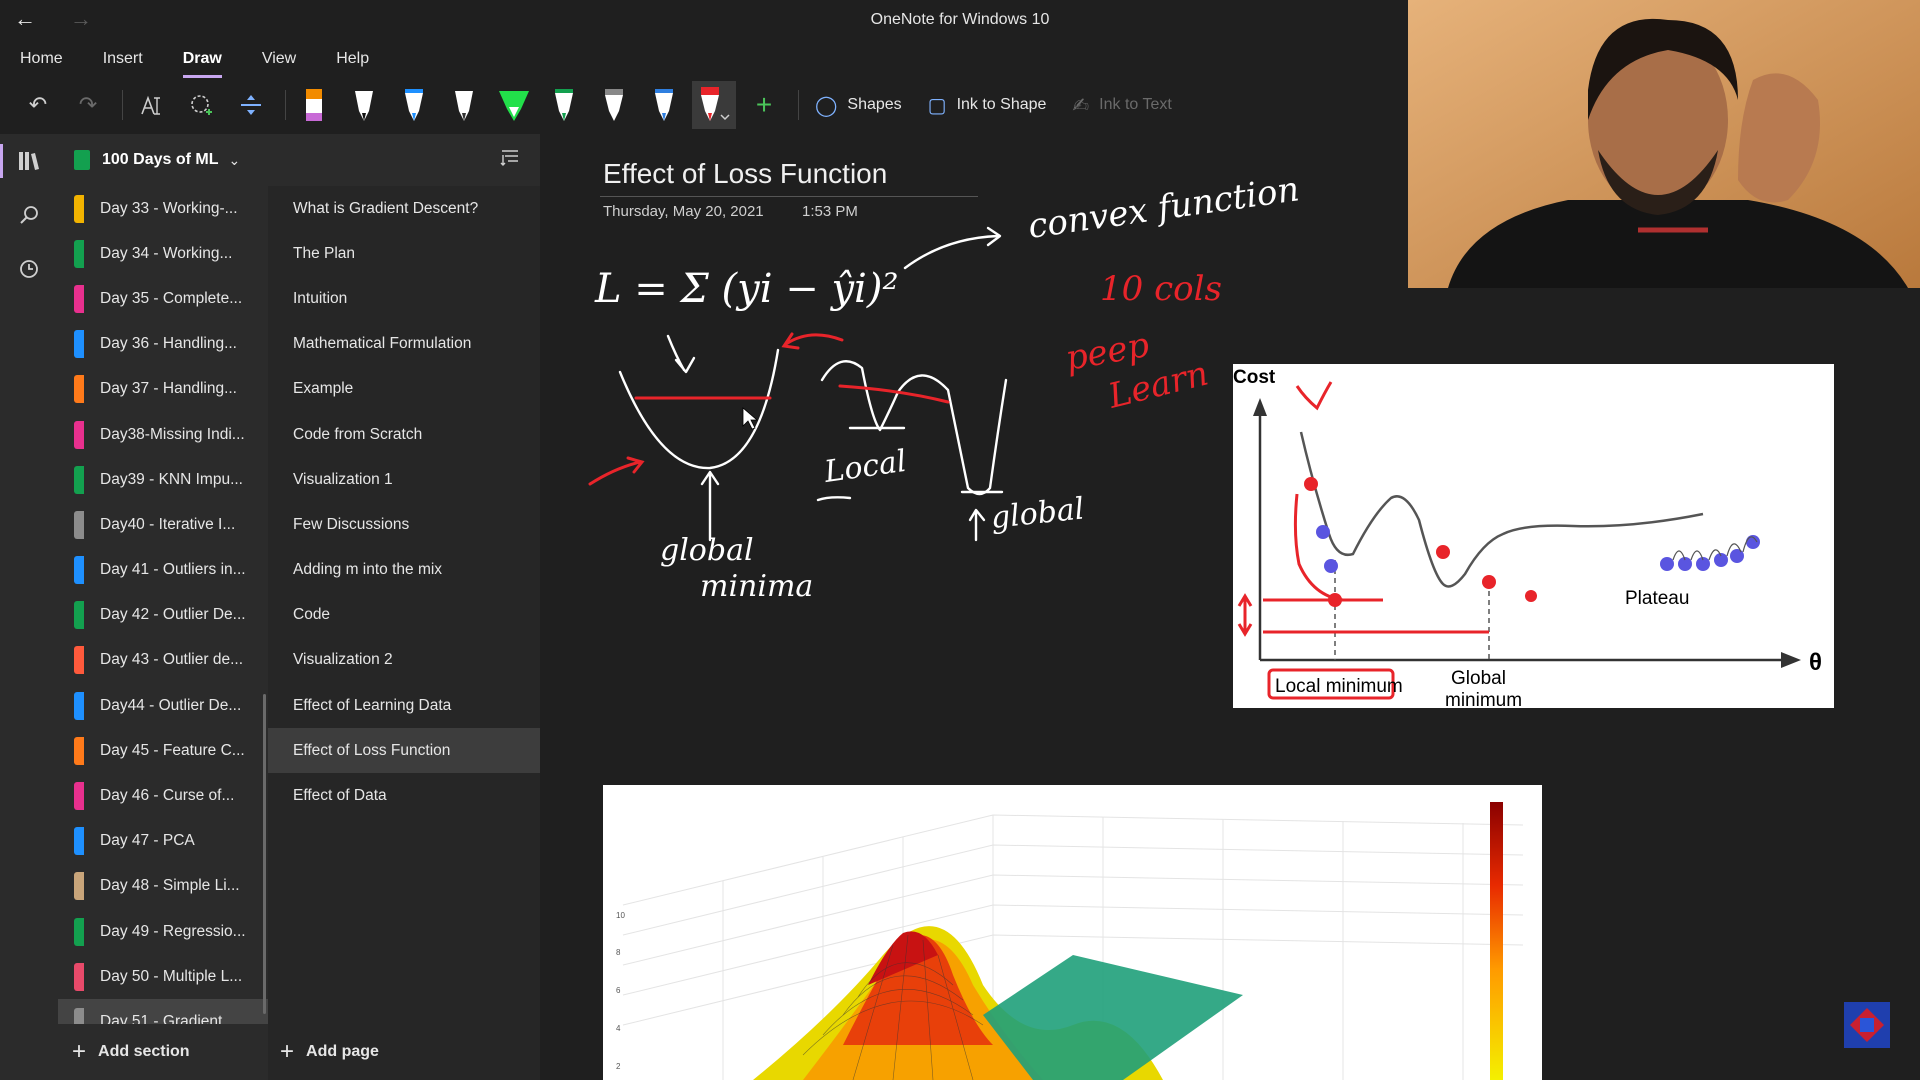 The image size is (1920, 1080). What do you see at coordinates (1254, 377) in the screenshot?
I see `cost-ylabel: Cost` at bounding box center [1254, 377].